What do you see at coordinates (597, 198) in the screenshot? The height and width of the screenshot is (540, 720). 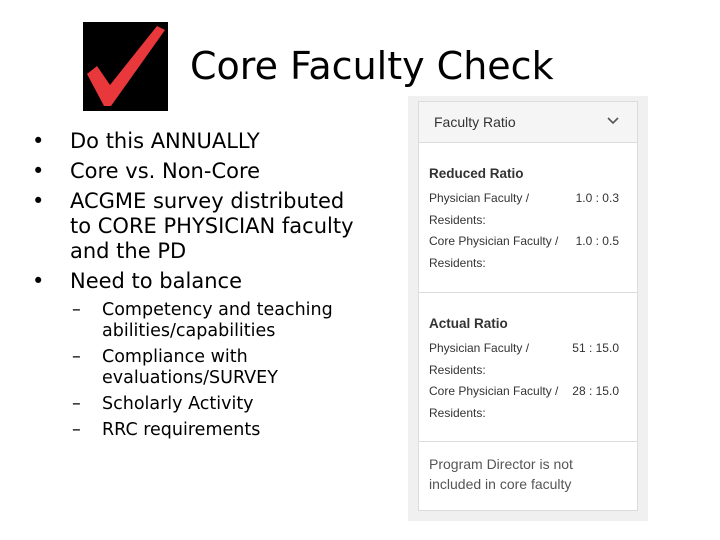 I see `ratio-value: 1.0 : 0.3` at bounding box center [597, 198].